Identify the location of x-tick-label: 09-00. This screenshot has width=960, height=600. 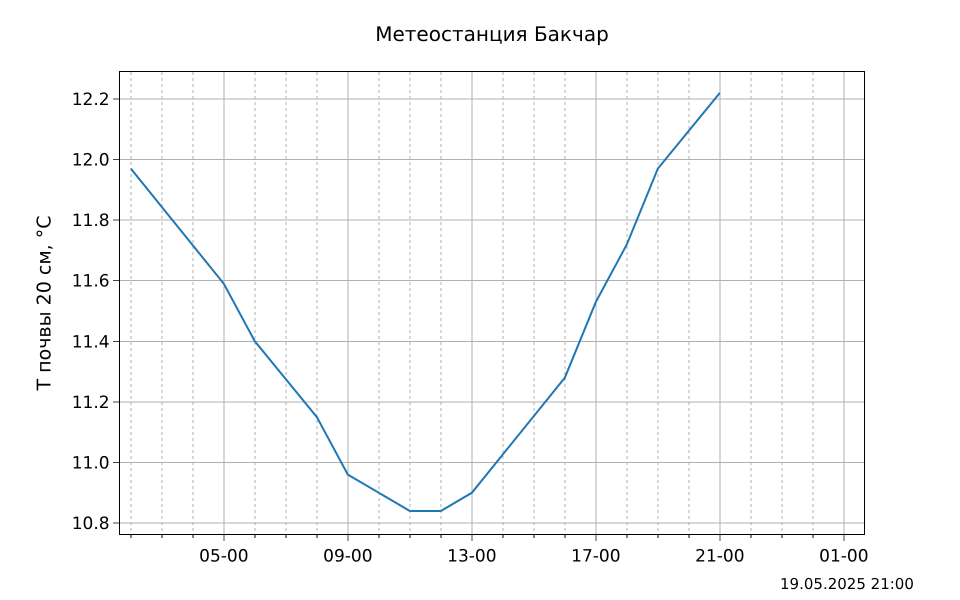
(348, 556).